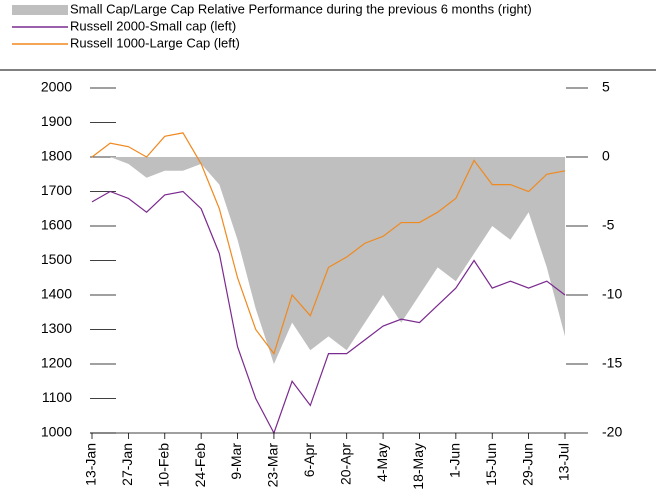  Describe the element at coordinates (56, 259) in the screenshot. I see `y-tick-label: 1500` at that location.